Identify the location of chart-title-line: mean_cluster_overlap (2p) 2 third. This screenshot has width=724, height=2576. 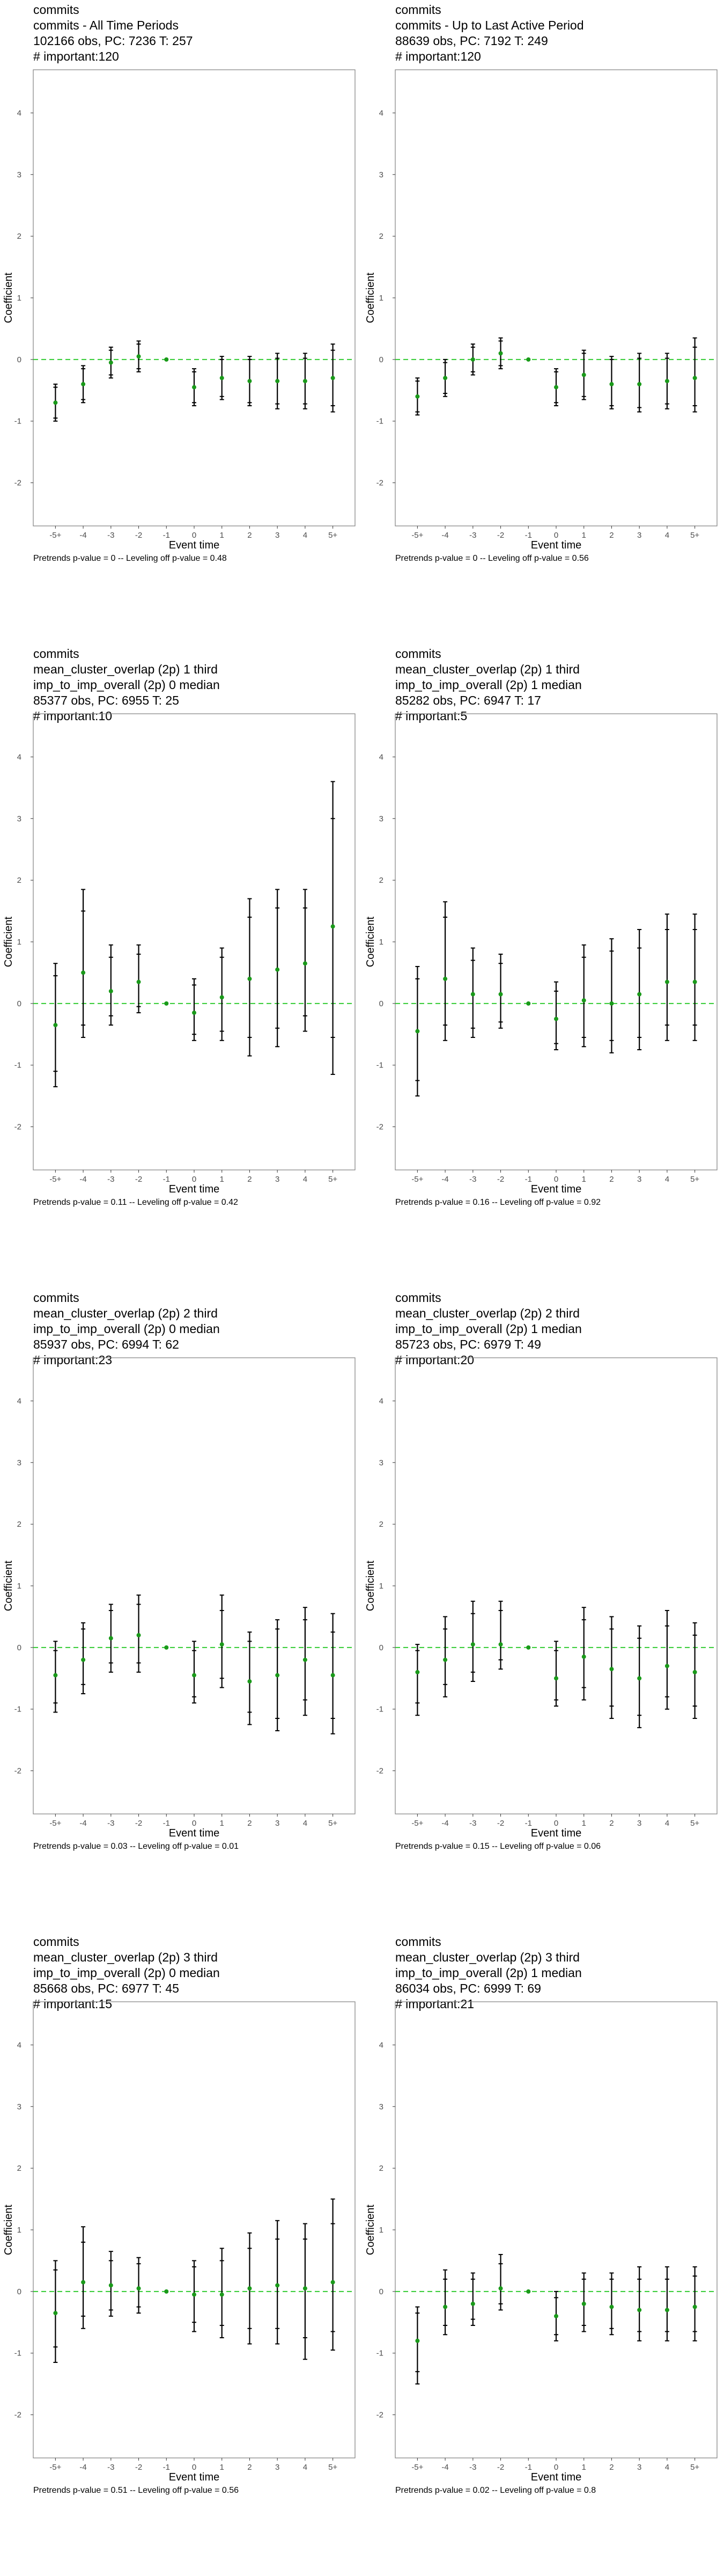
(125, 1313).